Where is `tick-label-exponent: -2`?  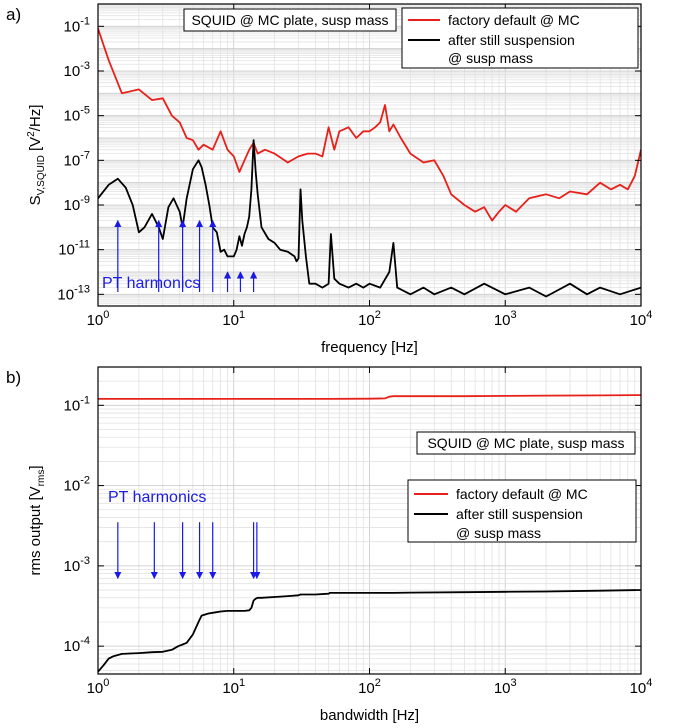 tick-label-exponent: -2 is located at coordinates (85, 481).